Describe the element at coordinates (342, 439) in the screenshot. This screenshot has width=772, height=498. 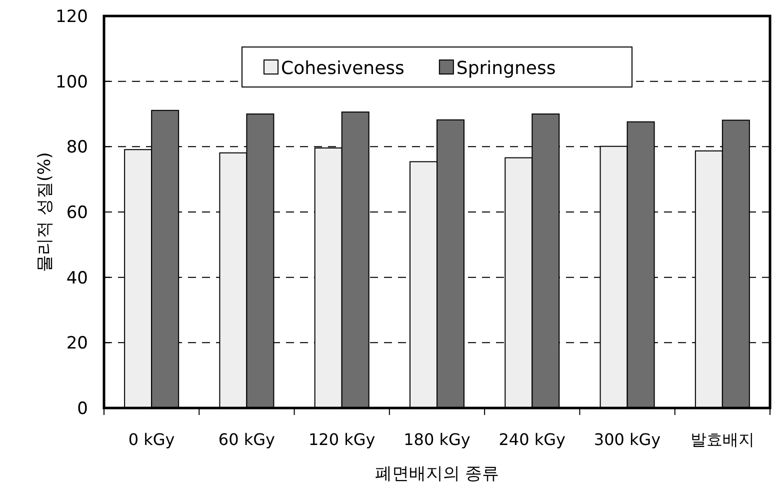
I see `x-tick-label: 120 kGy` at that location.